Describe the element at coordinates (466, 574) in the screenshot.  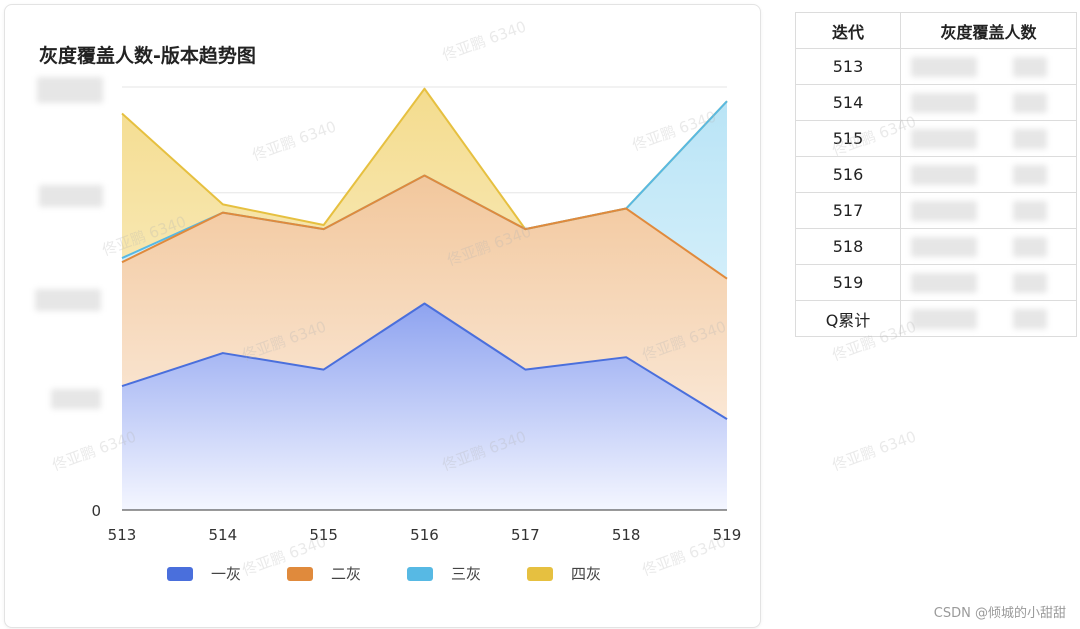
I see `legend-label: 三灰` at that location.